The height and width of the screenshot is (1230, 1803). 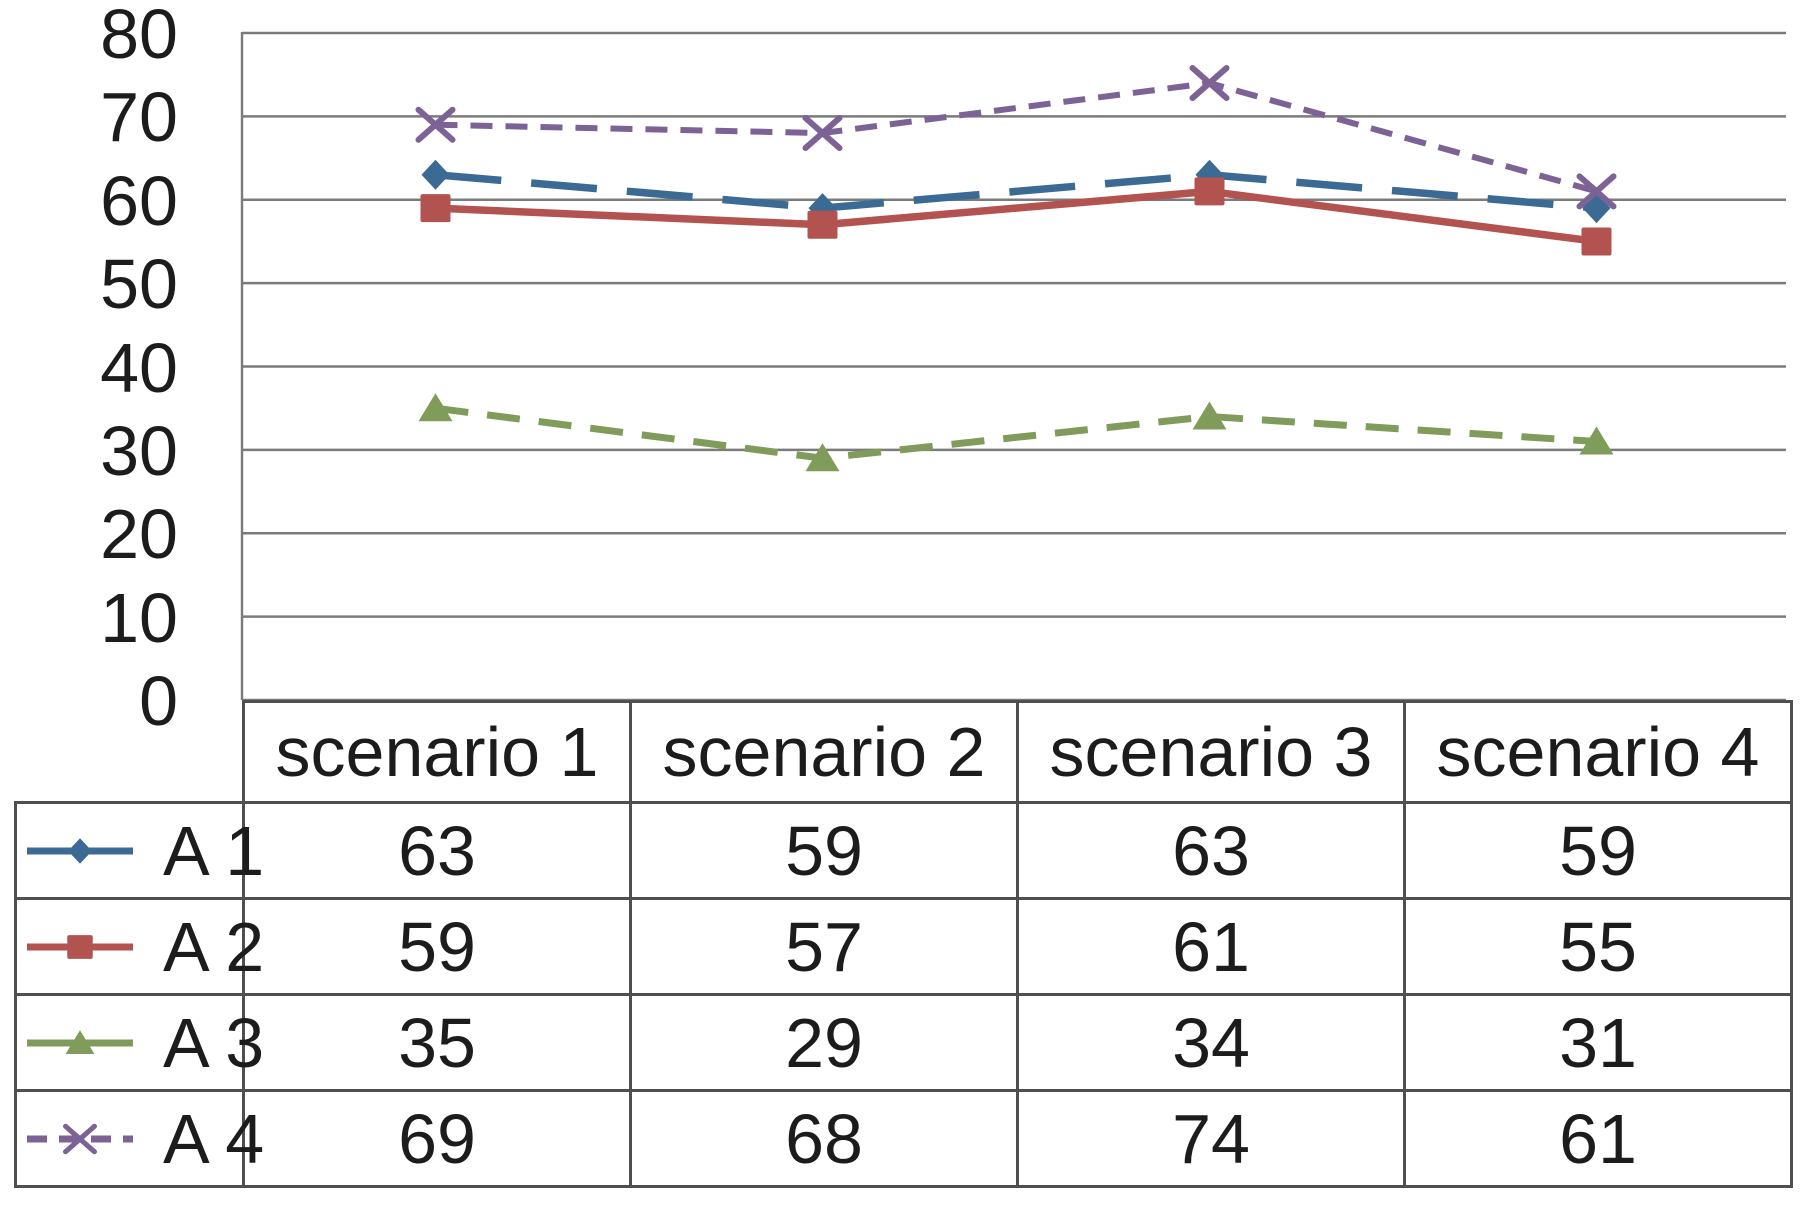 I want to click on value-cell-a3-s4: 31, so click(x=1598, y=1042).